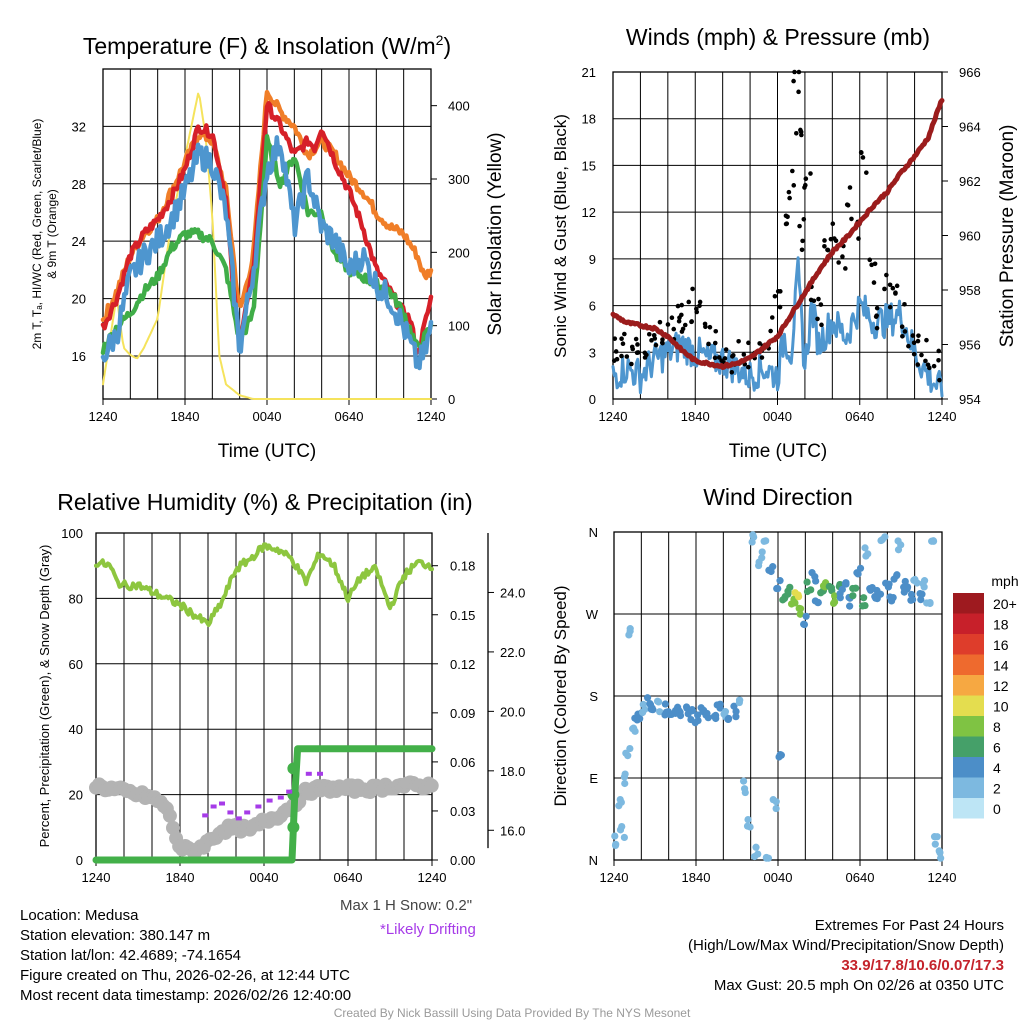 Image resolution: width=1024 pixels, height=1024 pixels. What do you see at coordinates (560, 236) in the screenshot?
I see `y-axis-label: Sonic Wind & Gust (Blue, Black)` at bounding box center [560, 236].